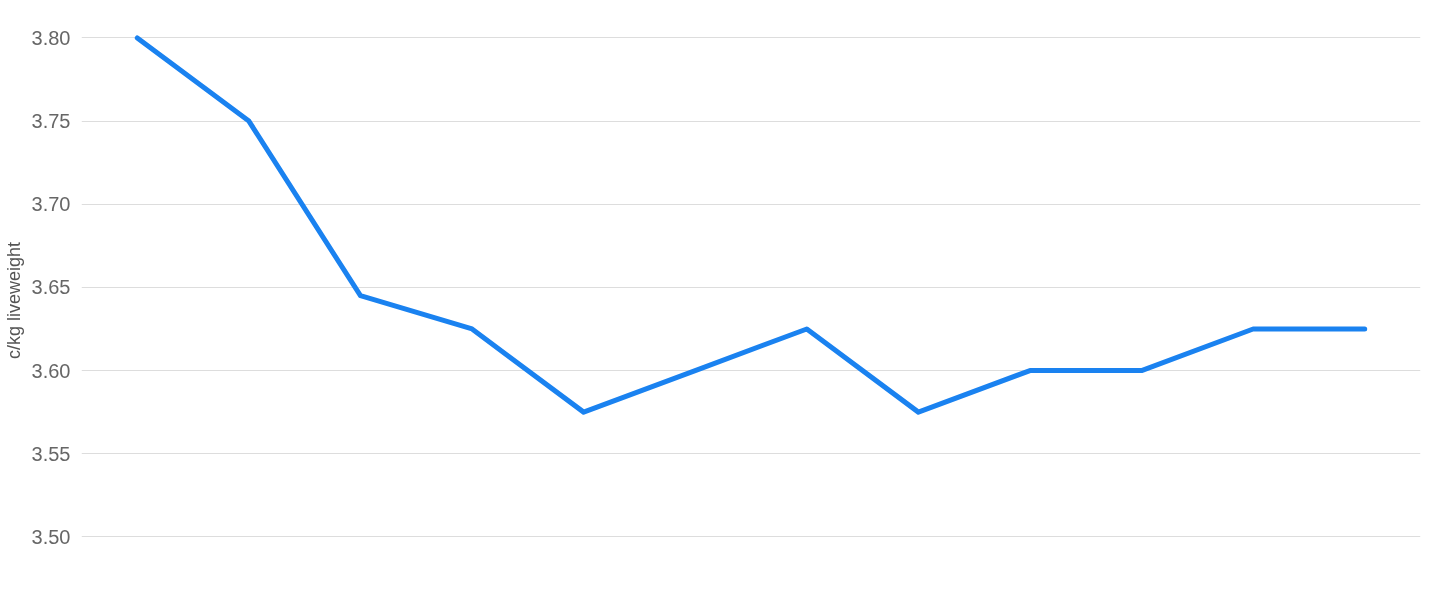 Image resolution: width=1440 pixels, height=600 pixels. I want to click on y-tick-label: 3.60, so click(51, 370).